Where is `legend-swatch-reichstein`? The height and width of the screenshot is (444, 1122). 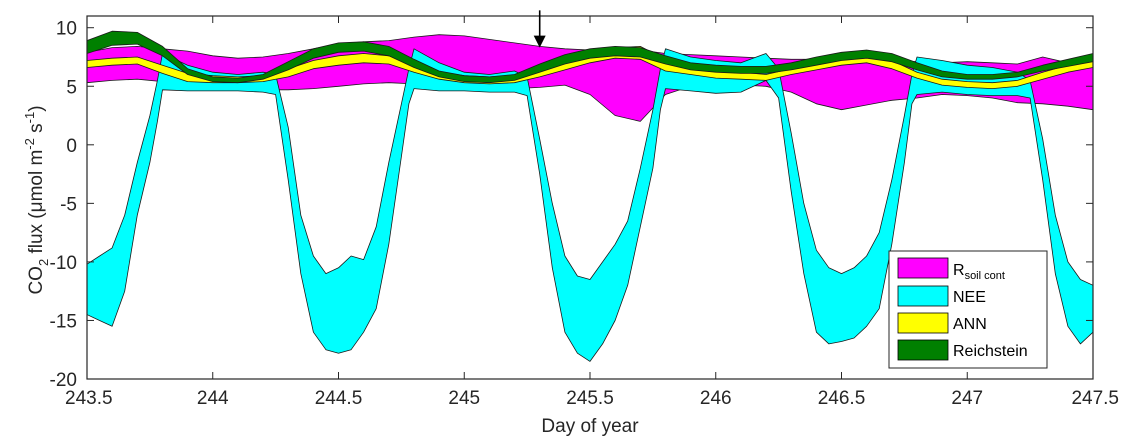 legend-swatch-reichstein is located at coordinates (923, 350).